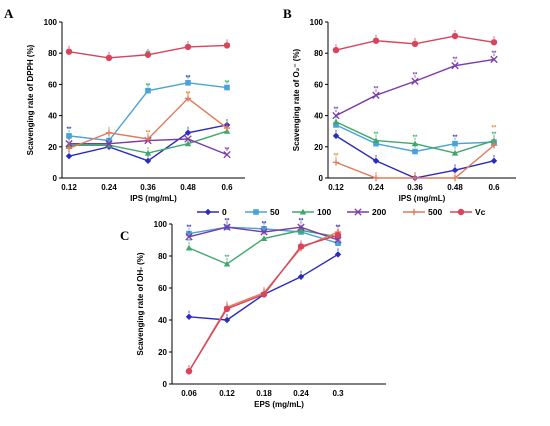  Describe the element at coordinates (480, 212) in the screenshot. I see `legend-label: Vc` at that location.